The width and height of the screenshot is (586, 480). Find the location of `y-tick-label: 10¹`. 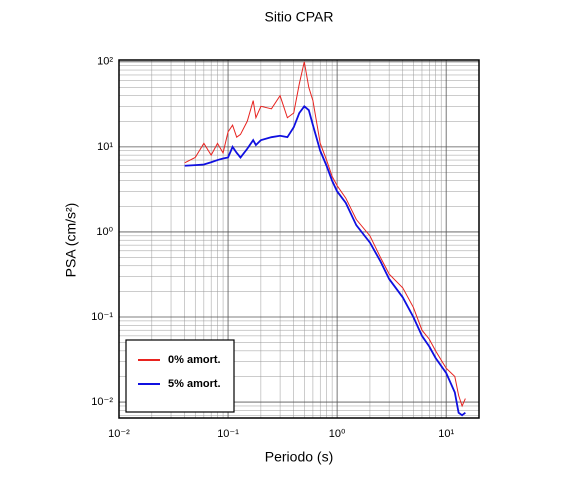

y-tick-label: 10¹ is located at coordinates (105, 147).